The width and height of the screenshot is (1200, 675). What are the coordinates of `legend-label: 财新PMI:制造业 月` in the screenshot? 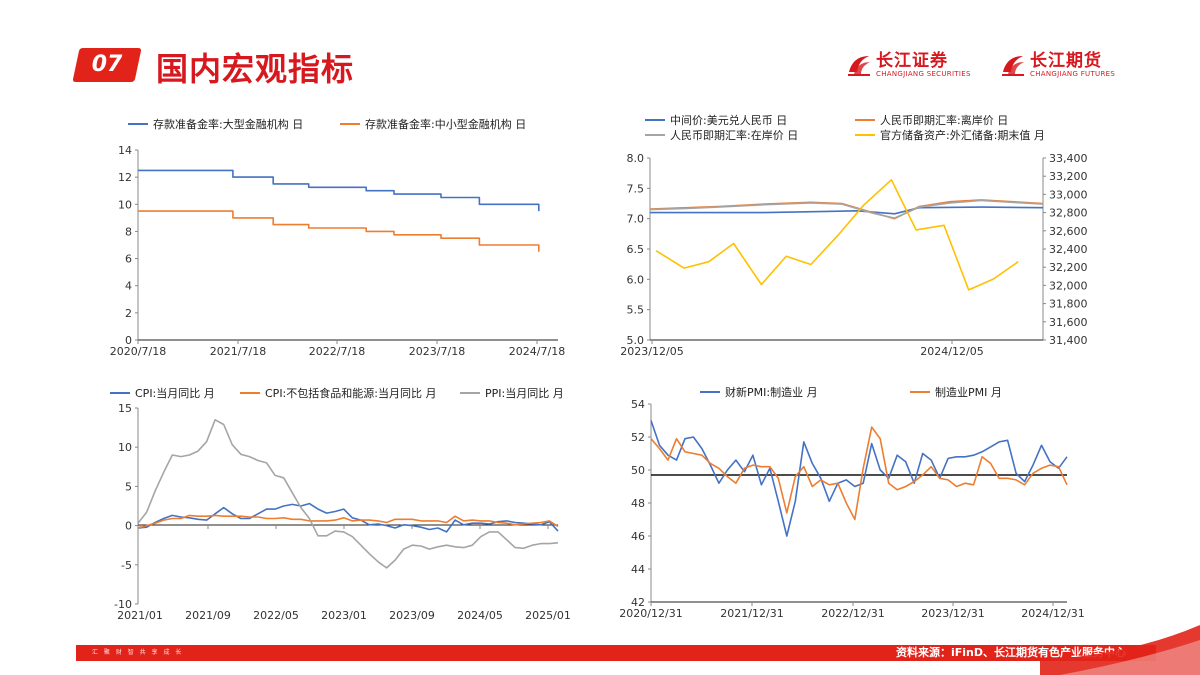 It's located at (771, 392).